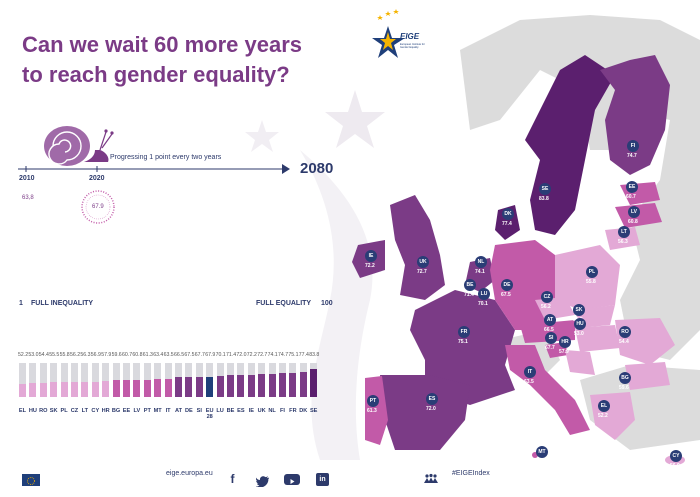 The height and width of the screenshot is (497, 700). Describe the element at coordinates (303, 355) in the screenshot. I see `bar-value-label: 77.4` at that location.